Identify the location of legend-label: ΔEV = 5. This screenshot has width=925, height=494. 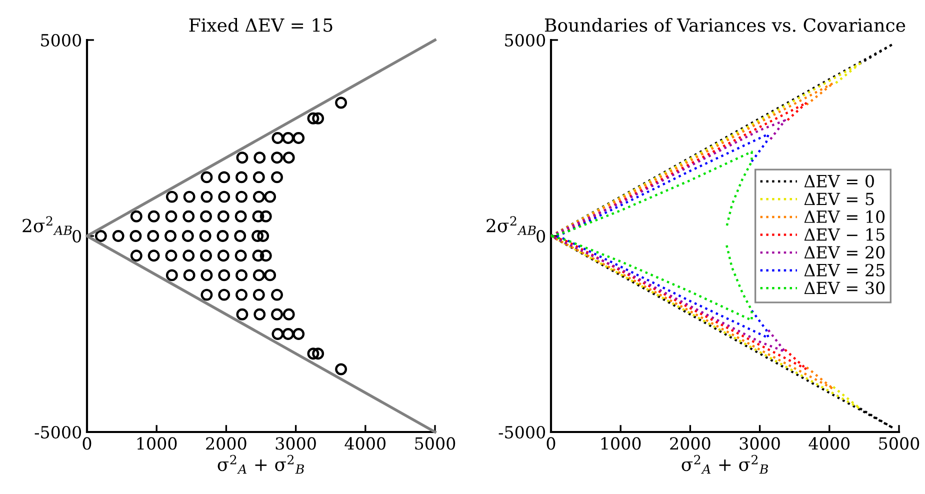
(839, 199).